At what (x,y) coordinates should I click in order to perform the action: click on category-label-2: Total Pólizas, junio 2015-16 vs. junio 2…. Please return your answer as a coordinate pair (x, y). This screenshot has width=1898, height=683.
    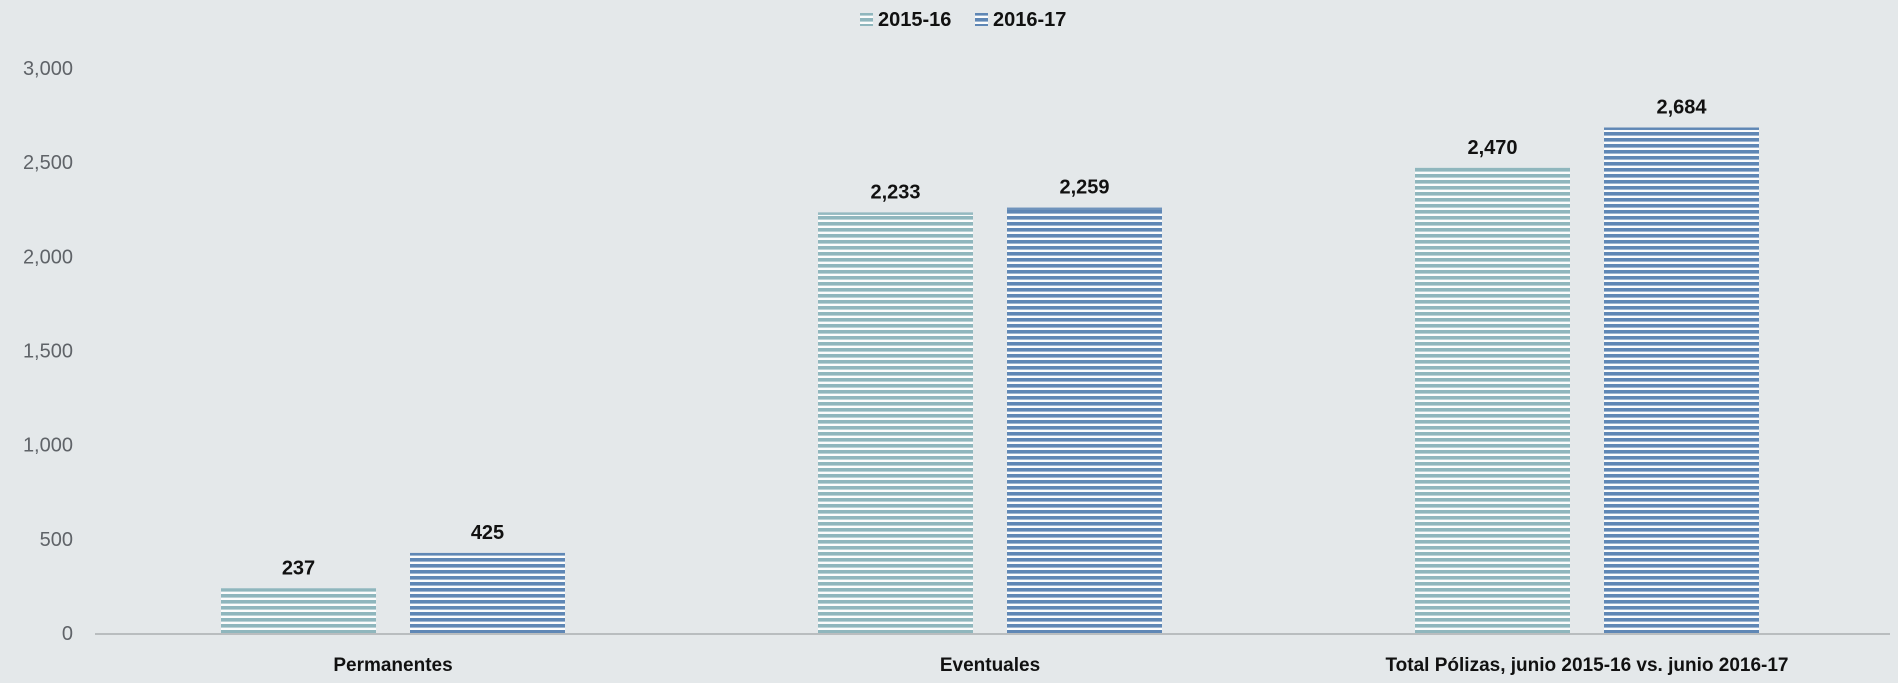
    Looking at the image, I should click on (1586, 665).